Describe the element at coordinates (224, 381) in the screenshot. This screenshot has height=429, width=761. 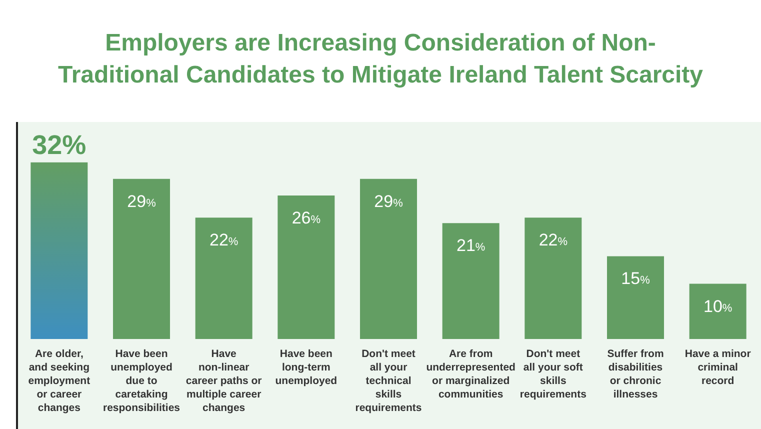
I see `x-tick-label: Have non-linear career paths or multiple career changes` at that location.